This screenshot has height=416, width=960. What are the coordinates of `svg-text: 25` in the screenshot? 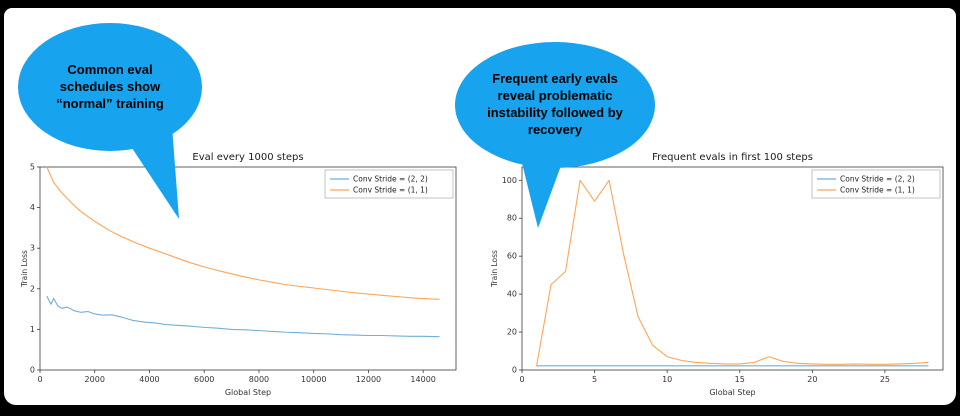 It's located at (885, 379).